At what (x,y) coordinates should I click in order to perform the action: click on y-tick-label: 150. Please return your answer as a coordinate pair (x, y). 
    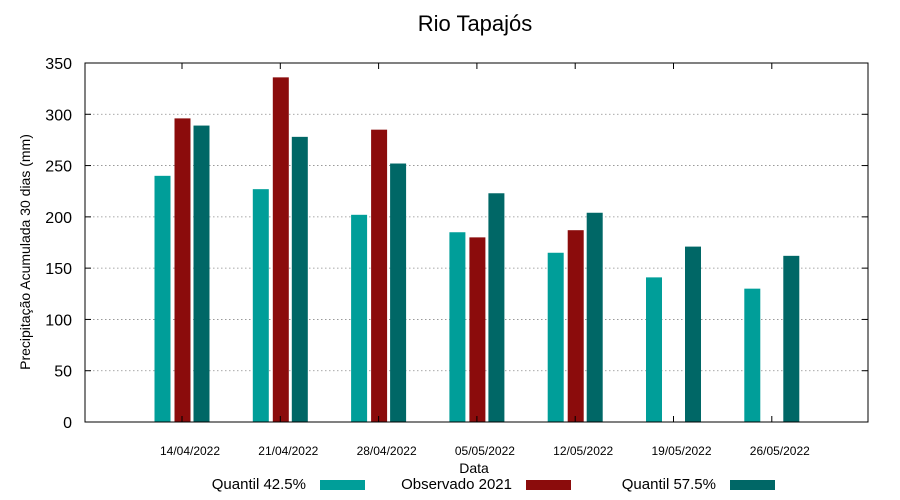
    Looking at the image, I should click on (58, 269).